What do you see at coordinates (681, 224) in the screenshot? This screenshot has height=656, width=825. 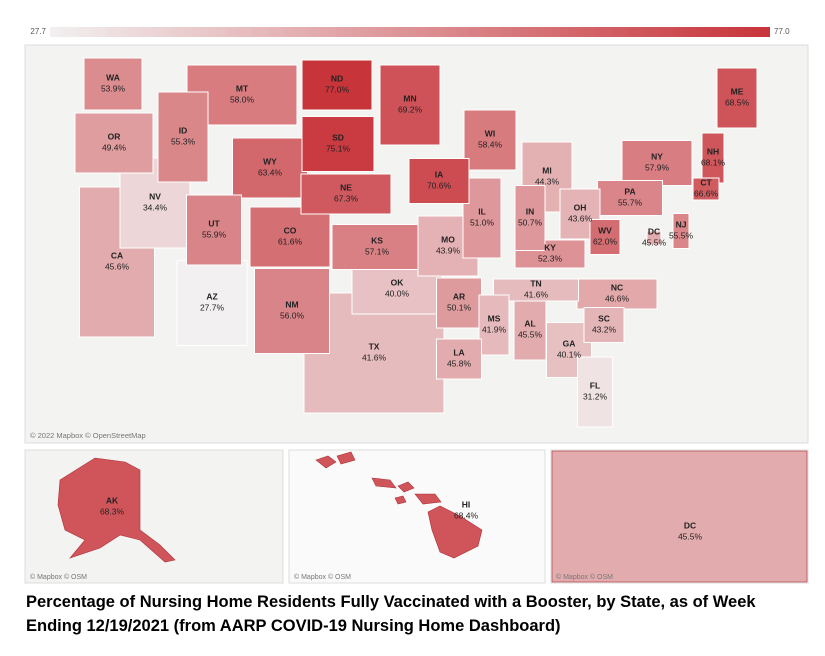 I see `state-label: NJ` at bounding box center [681, 224].